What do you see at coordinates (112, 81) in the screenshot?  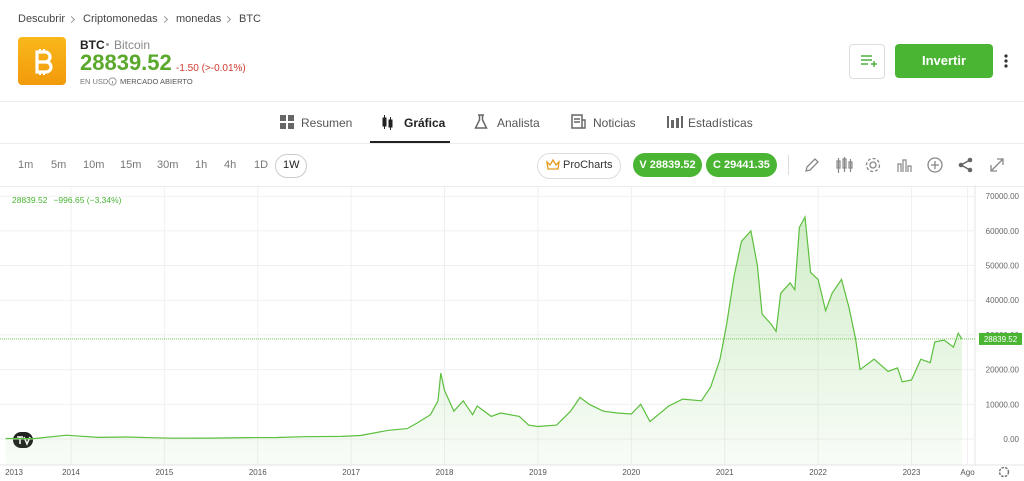 I see `info-icon` at bounding box center [112, 81].